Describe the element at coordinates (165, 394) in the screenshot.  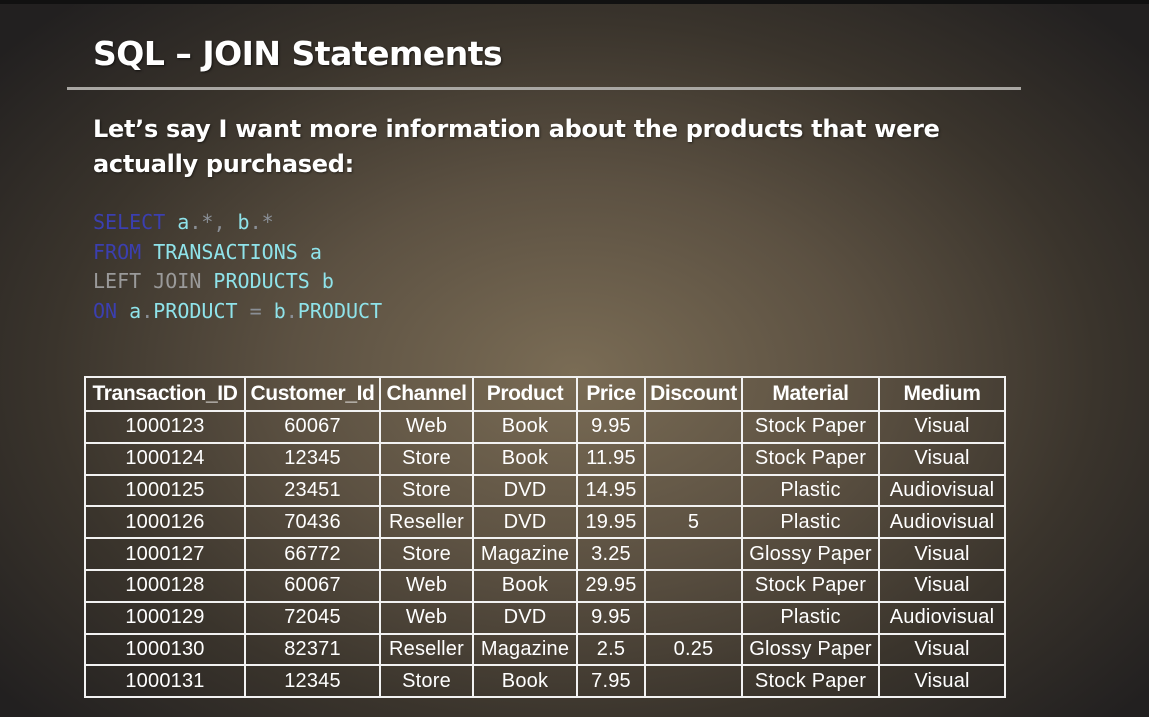
I see `column-header: Transaction_ID` at that location.